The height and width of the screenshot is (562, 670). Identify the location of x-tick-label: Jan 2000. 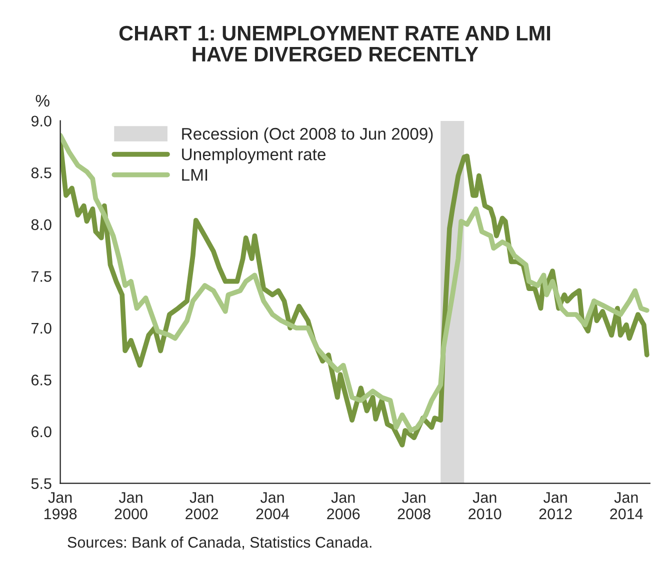
(131, 506).